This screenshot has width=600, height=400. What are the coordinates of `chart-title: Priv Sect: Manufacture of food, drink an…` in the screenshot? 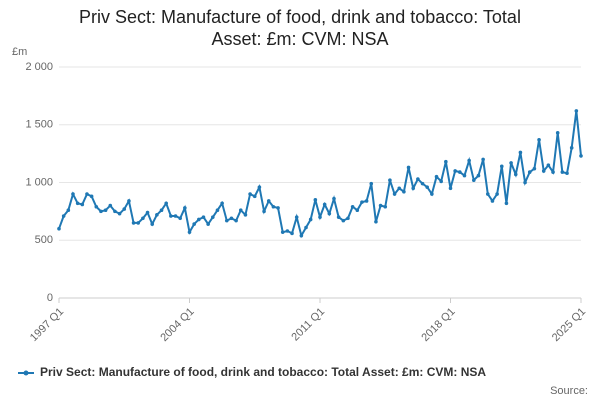 It's located at (300, 28).